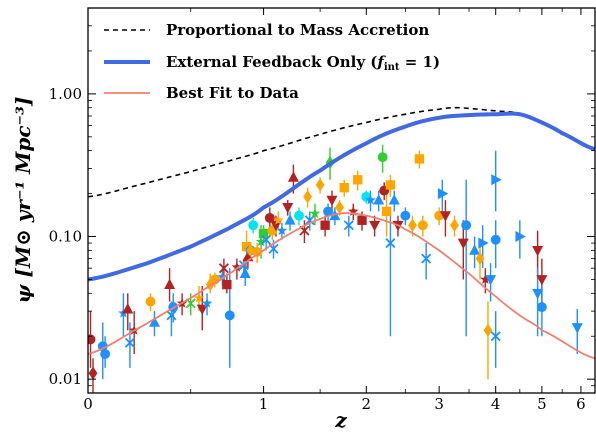 This screenshot has height=432, width=596. Describe the element at coordinates (581, 404) in the screenshot. I see `x-tick-label: 6` at that location.